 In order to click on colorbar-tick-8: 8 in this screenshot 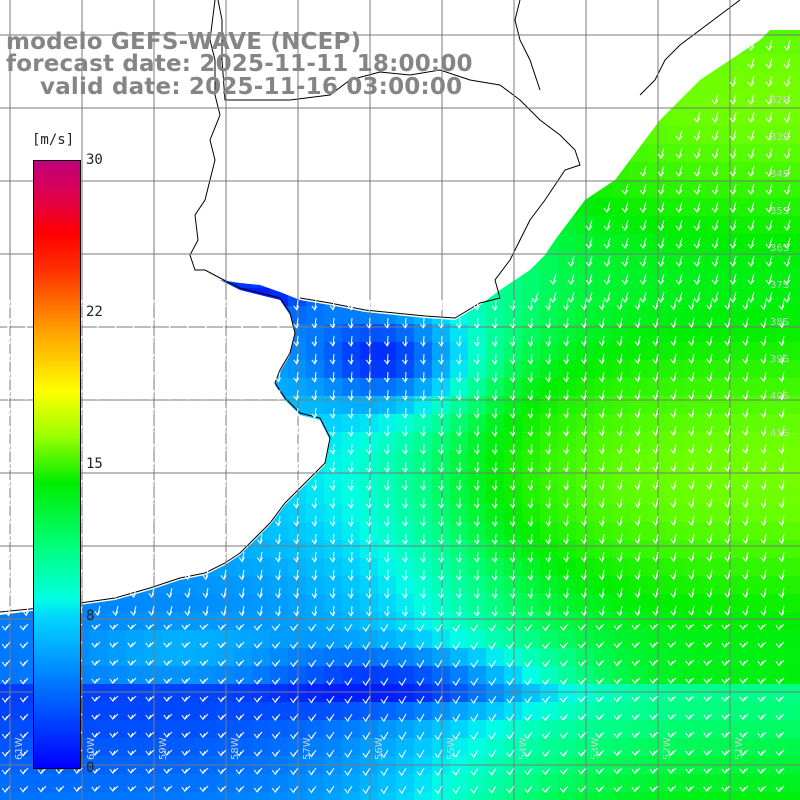, I will do `click(90, 616)`.